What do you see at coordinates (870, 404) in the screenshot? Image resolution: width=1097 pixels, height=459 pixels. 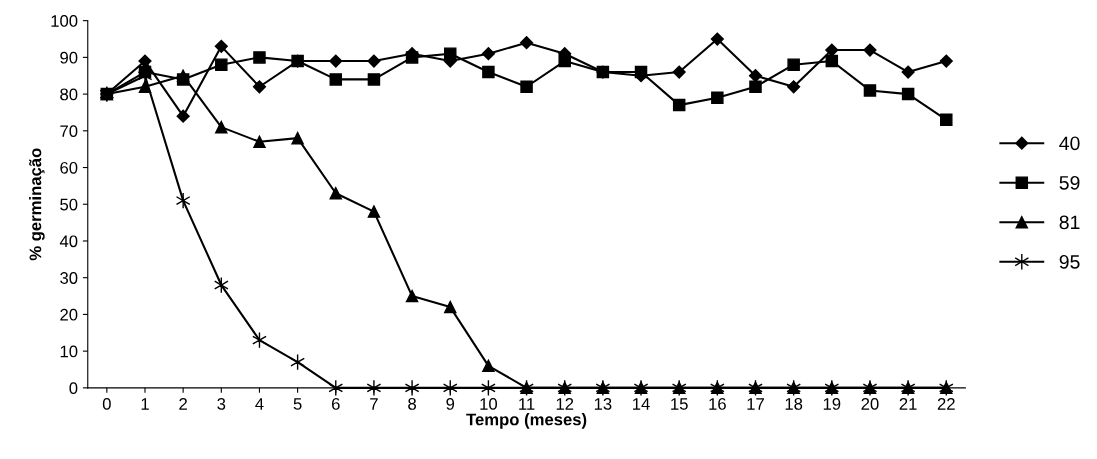 I see `x-tick-label: 20` at bounding box center [870, 404].